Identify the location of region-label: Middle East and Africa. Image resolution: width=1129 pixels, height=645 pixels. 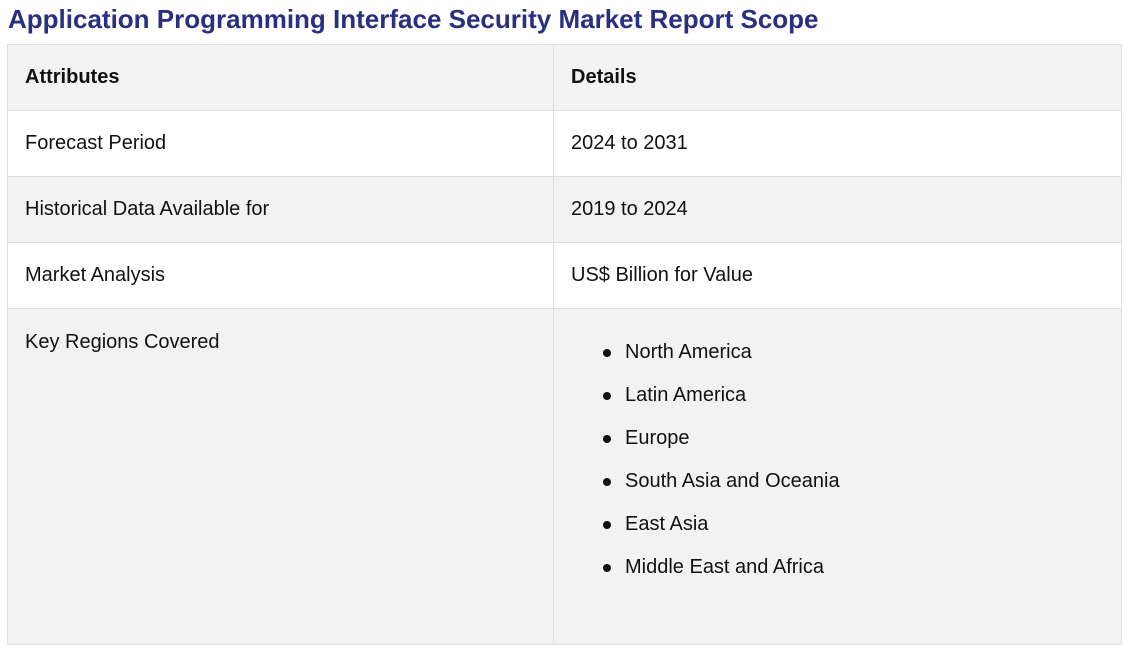
(724, 567).